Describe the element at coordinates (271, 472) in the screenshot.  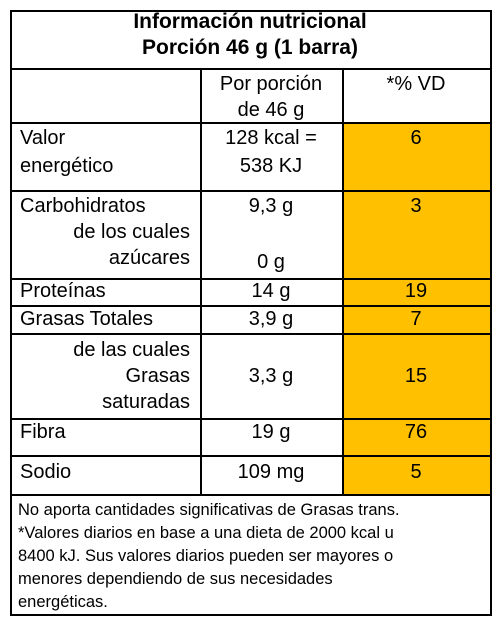
I see `amount: 109 mg` at that location.